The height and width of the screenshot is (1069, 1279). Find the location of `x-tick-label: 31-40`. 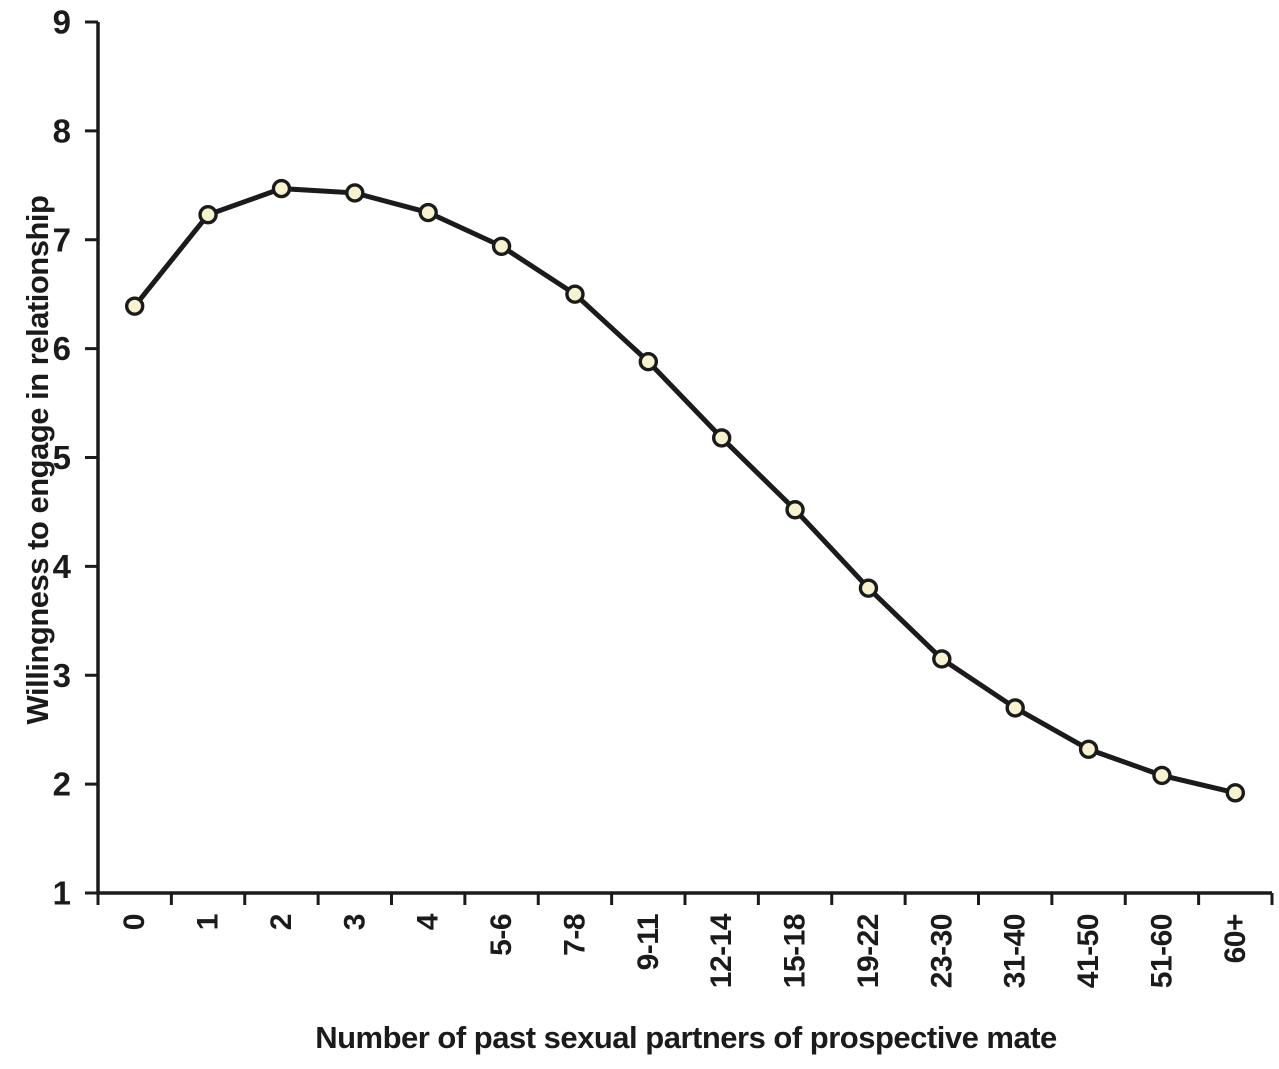

x-tick-label: 31-40 is located at coordinates (1015, 951).